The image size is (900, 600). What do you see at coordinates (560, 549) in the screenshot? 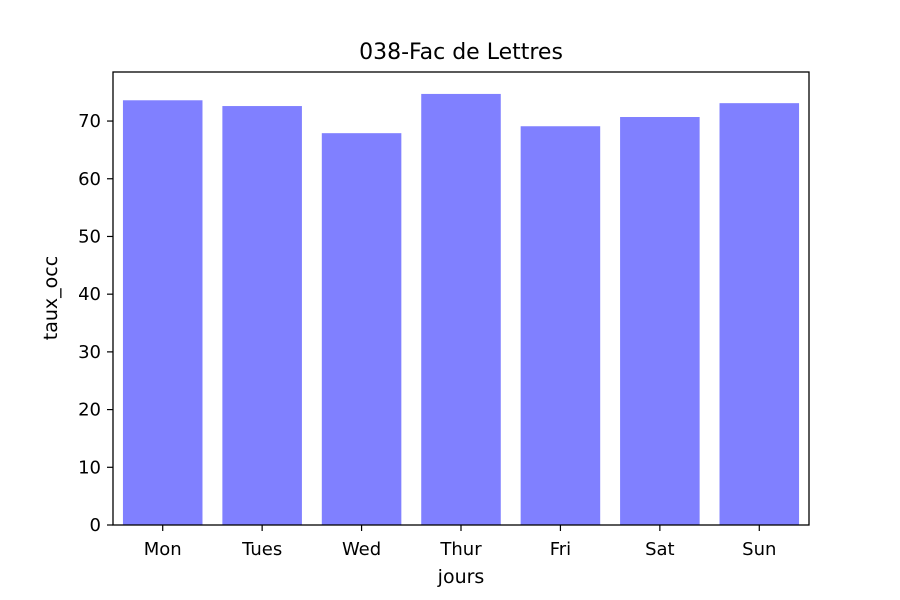
I see `x-tick-label: Fri` at bounding box center [560, 549].